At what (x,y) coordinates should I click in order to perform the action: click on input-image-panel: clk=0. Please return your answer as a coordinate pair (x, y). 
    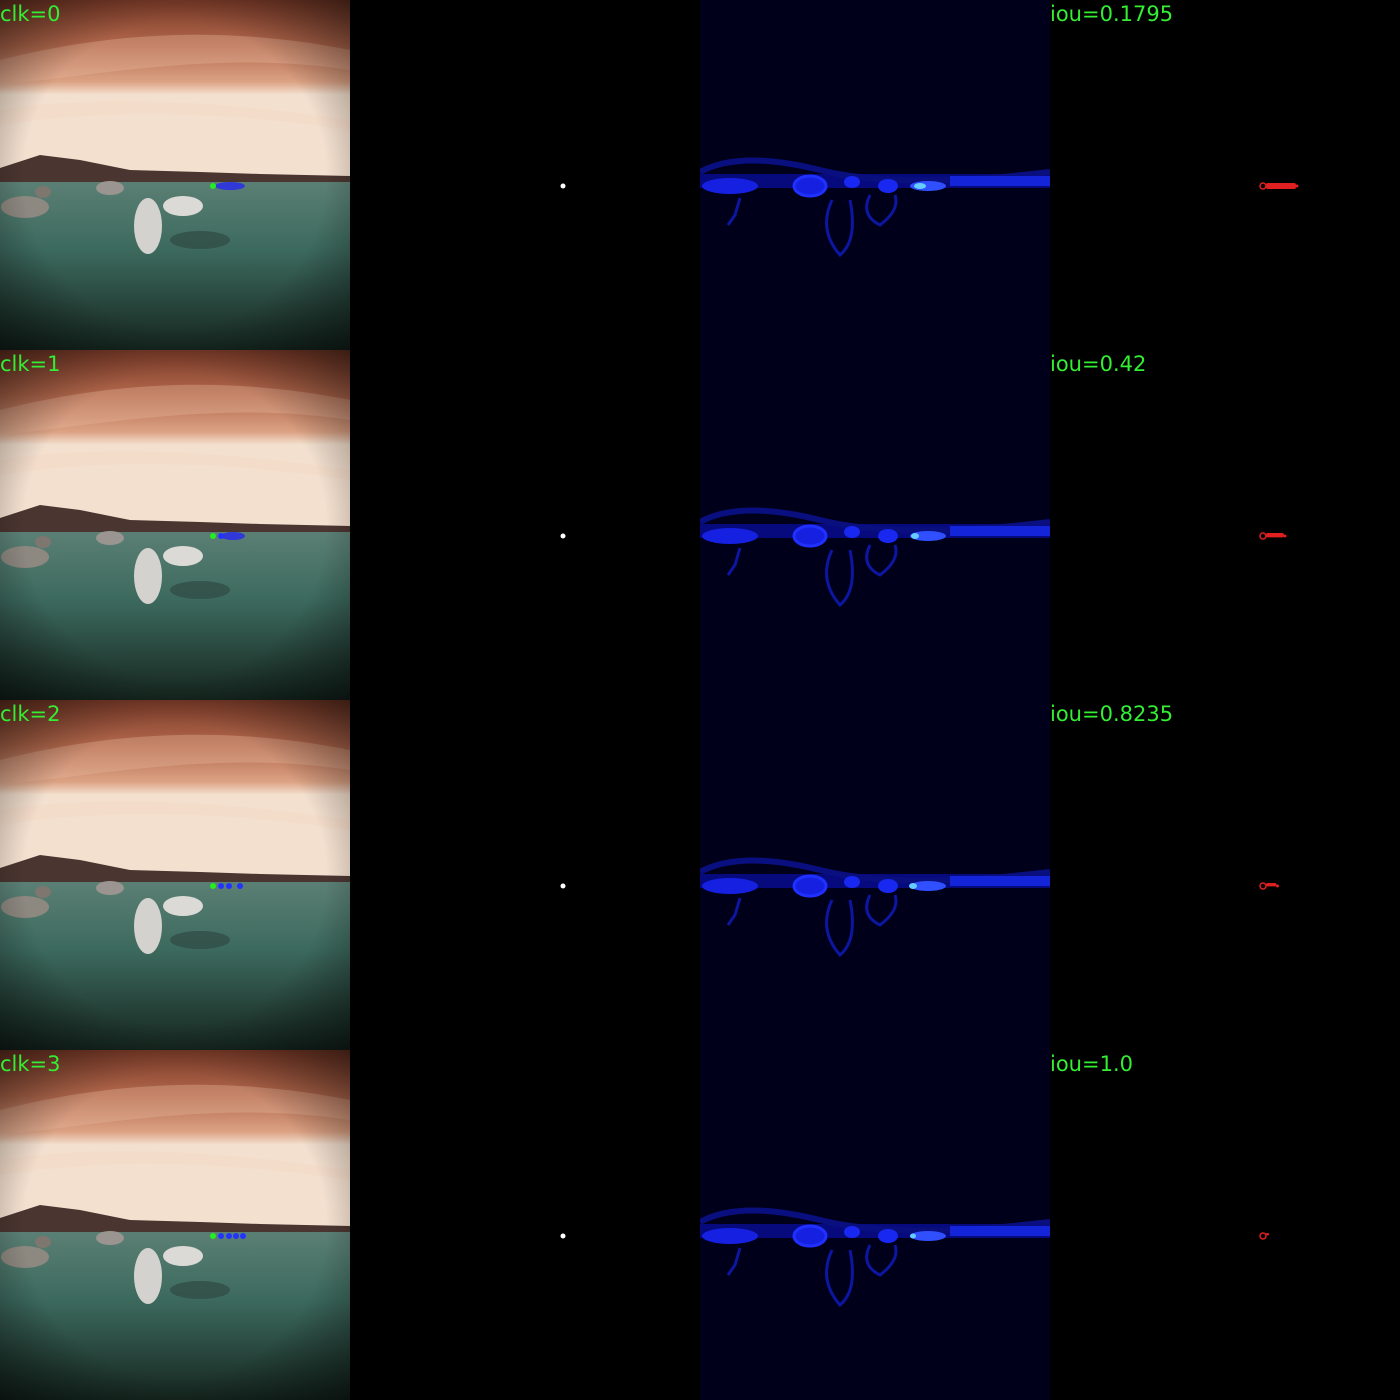
    Looking at the image, I should click on (175, 175).